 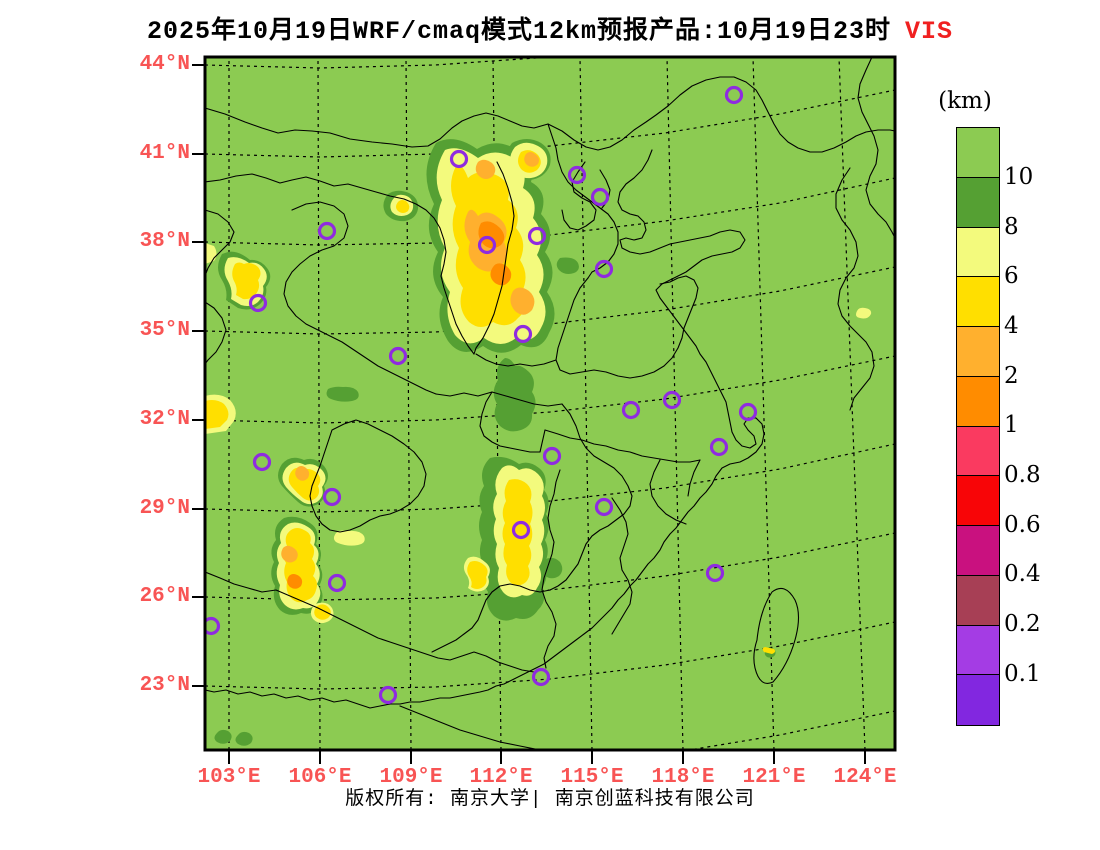 What do you see at coordinates (1011, 376) in the screenshot?
I see `colorbar-label-2: 2` at bounding box center [1011, 376].